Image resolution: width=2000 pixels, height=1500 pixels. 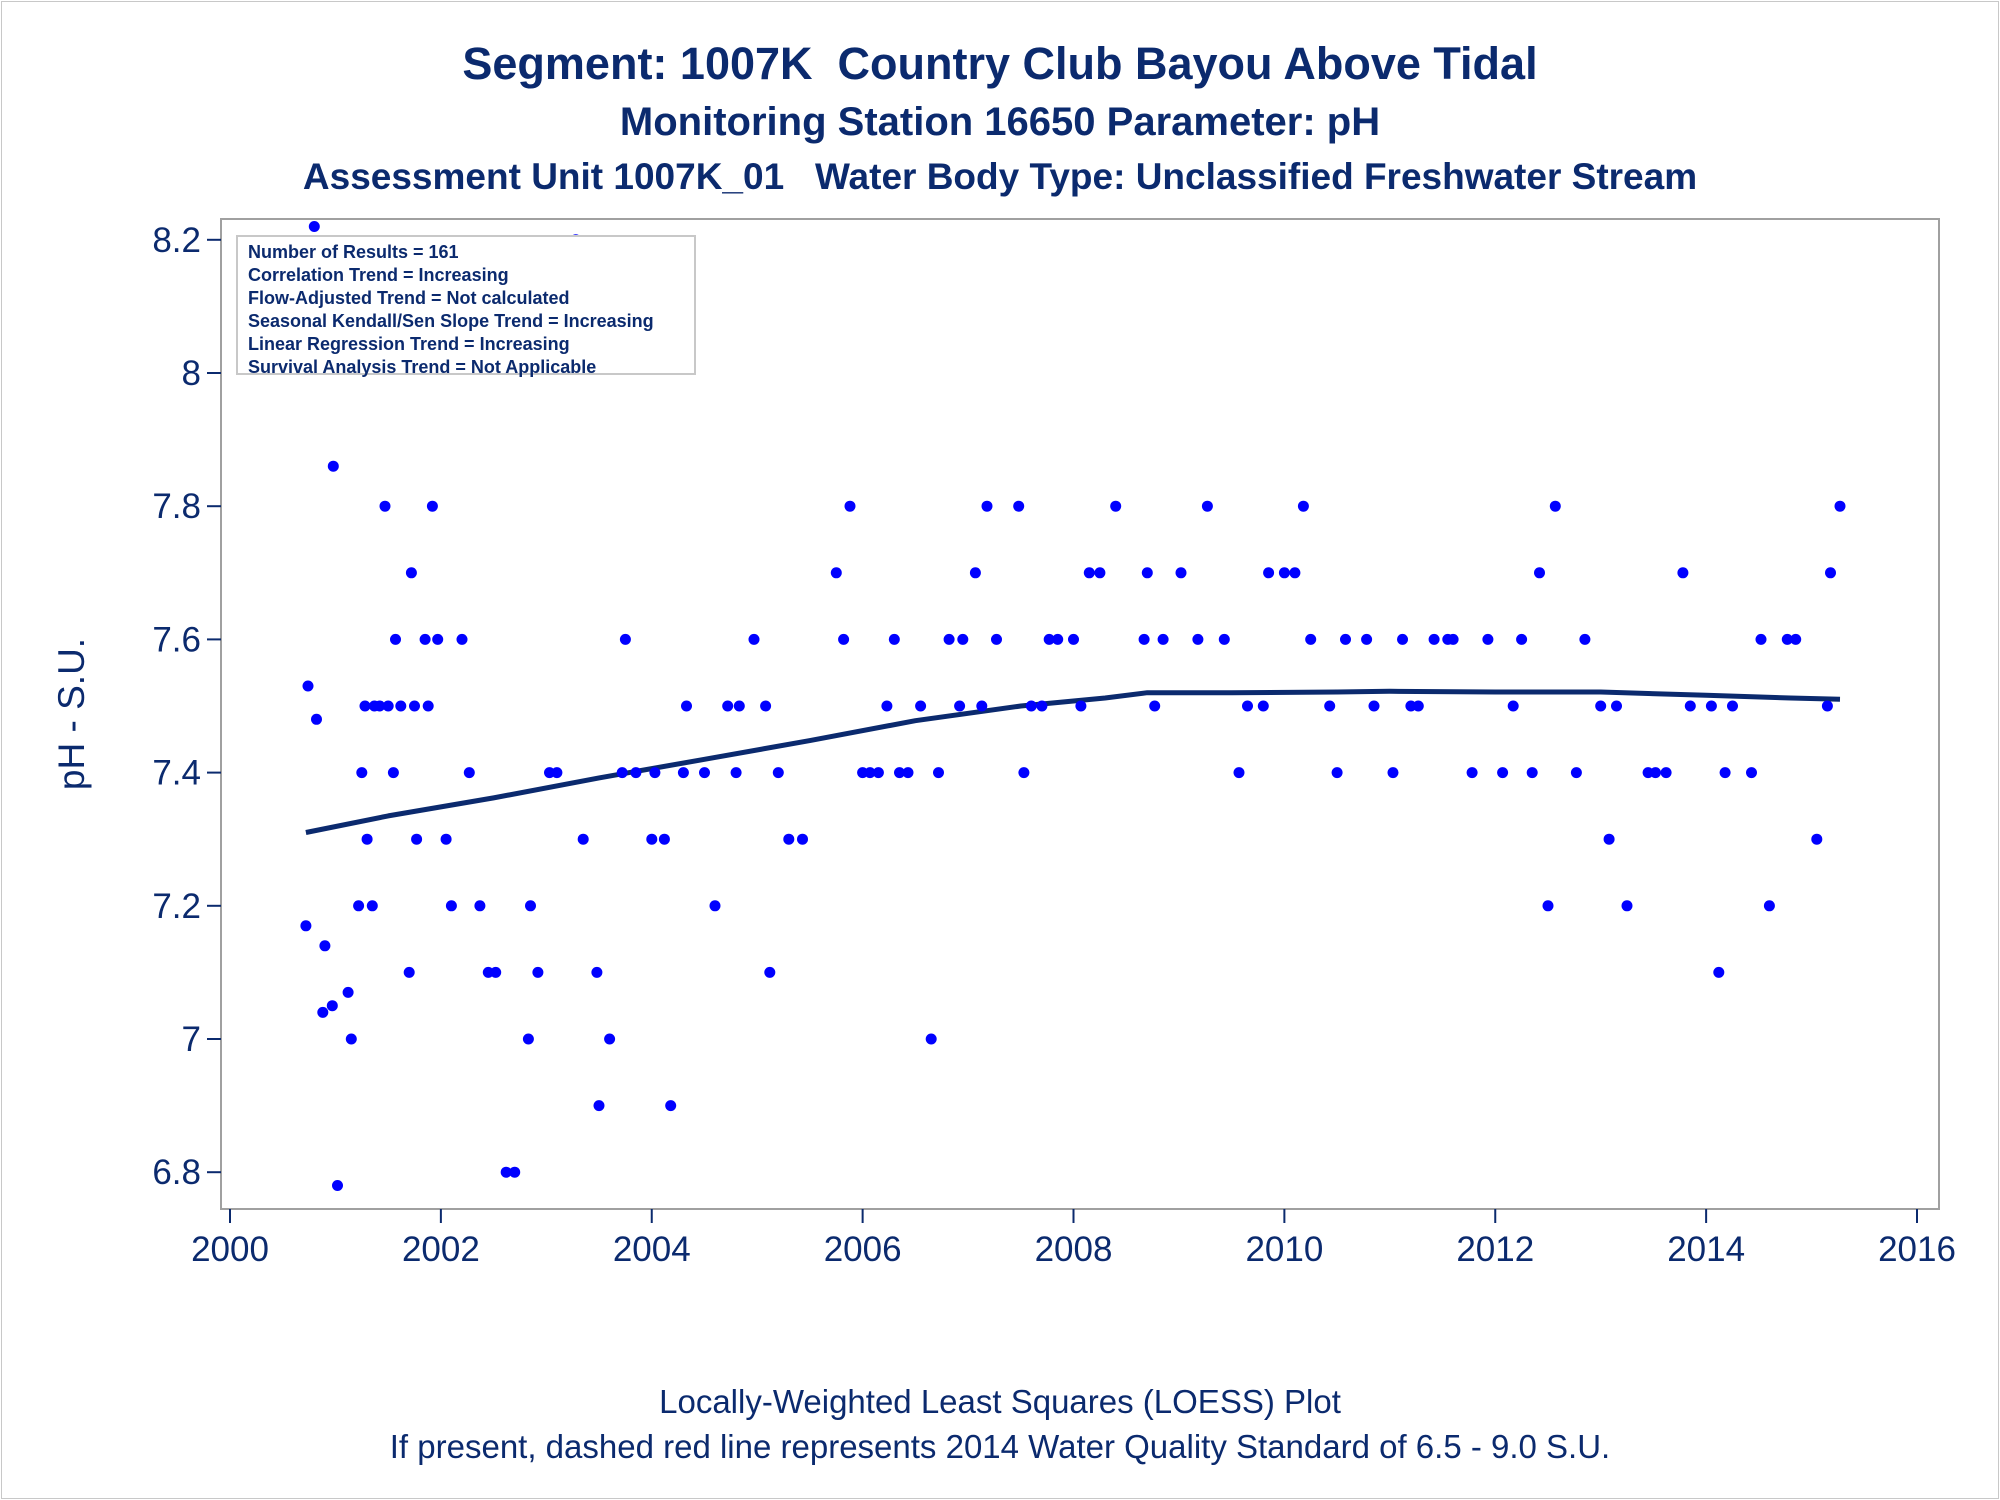 What do you see at coordinates (1074, 1249) in the screenshot?
I see `x-tick-label: 2008` at bounding box center [1074, 1249].